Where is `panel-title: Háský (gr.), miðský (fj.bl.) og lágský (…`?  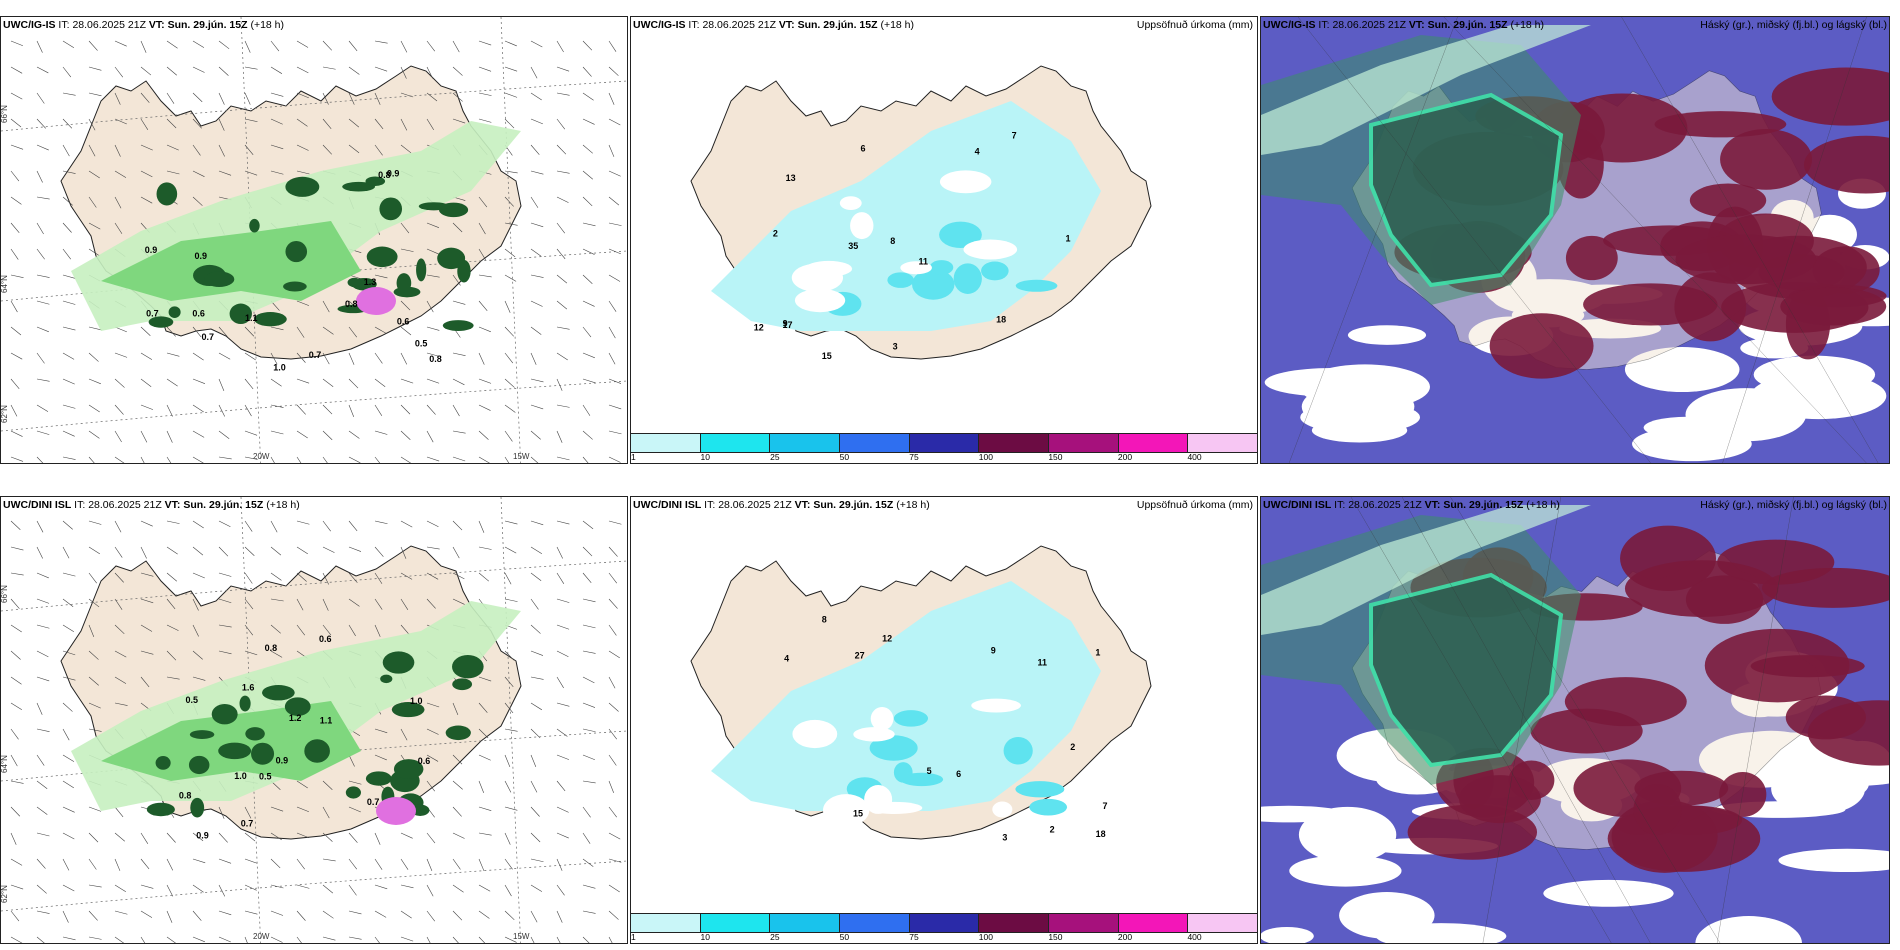 panel-title: Háský (gr.), miðský (fj.bl.) og lágský (… is located at coordinates (1793, 25).